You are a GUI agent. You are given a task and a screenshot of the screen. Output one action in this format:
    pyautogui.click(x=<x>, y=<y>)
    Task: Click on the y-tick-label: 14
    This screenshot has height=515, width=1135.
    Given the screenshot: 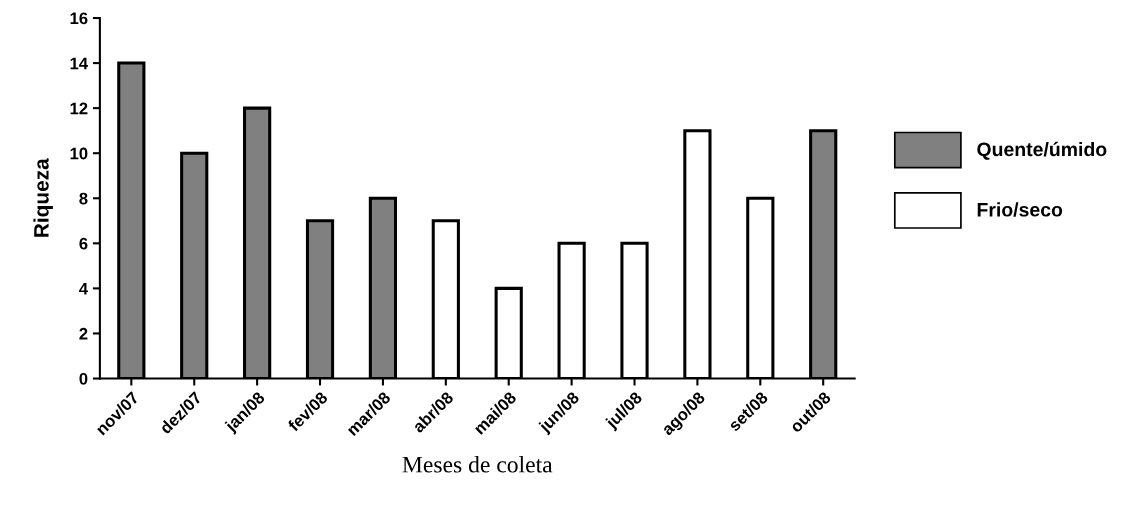 What is the action you would take?
    pyautogui.click(x=79, y=63)
    